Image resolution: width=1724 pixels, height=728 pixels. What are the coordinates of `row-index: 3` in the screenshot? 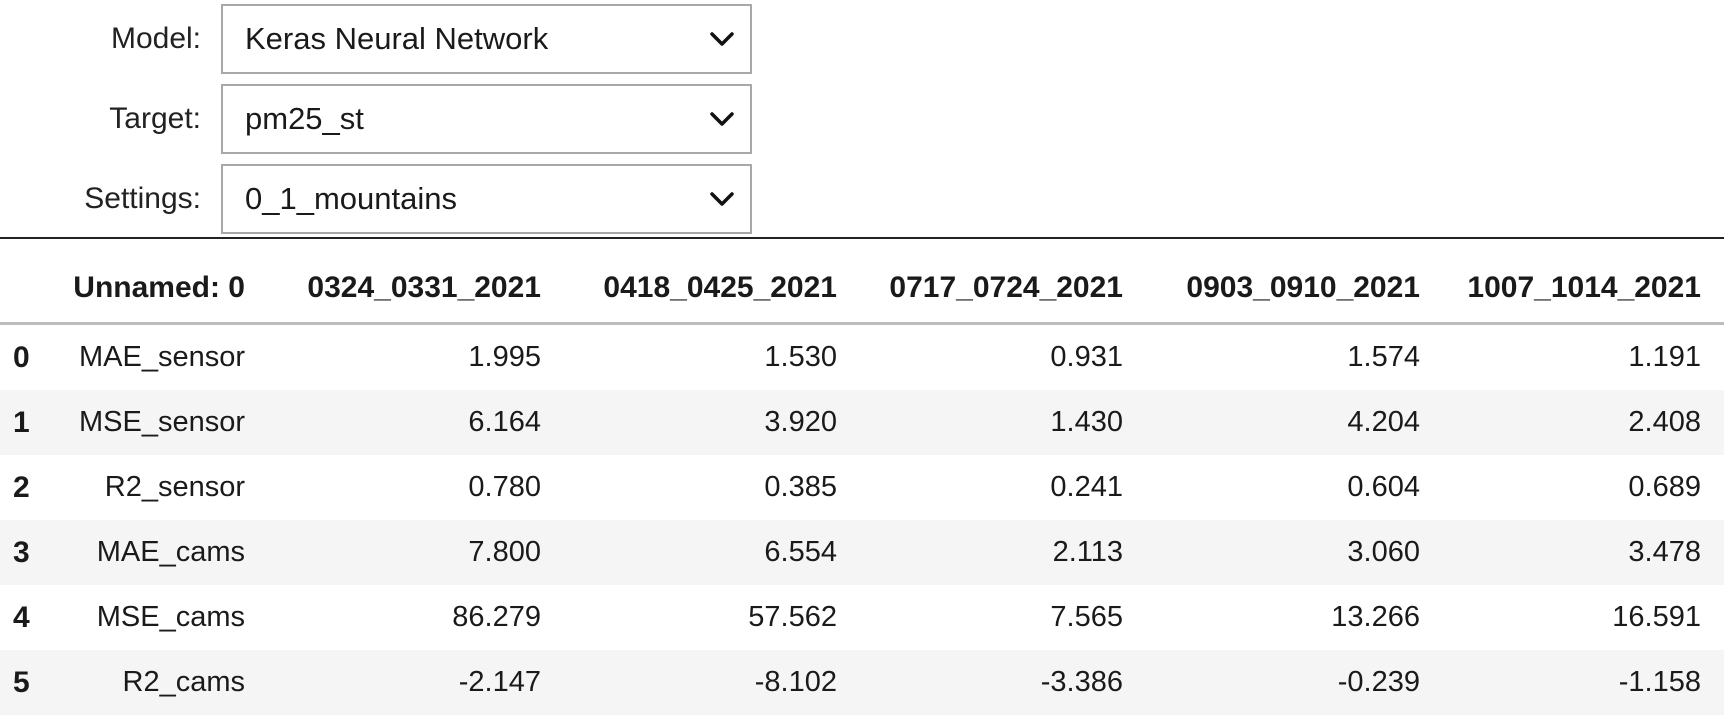 It's located at (21, 552).